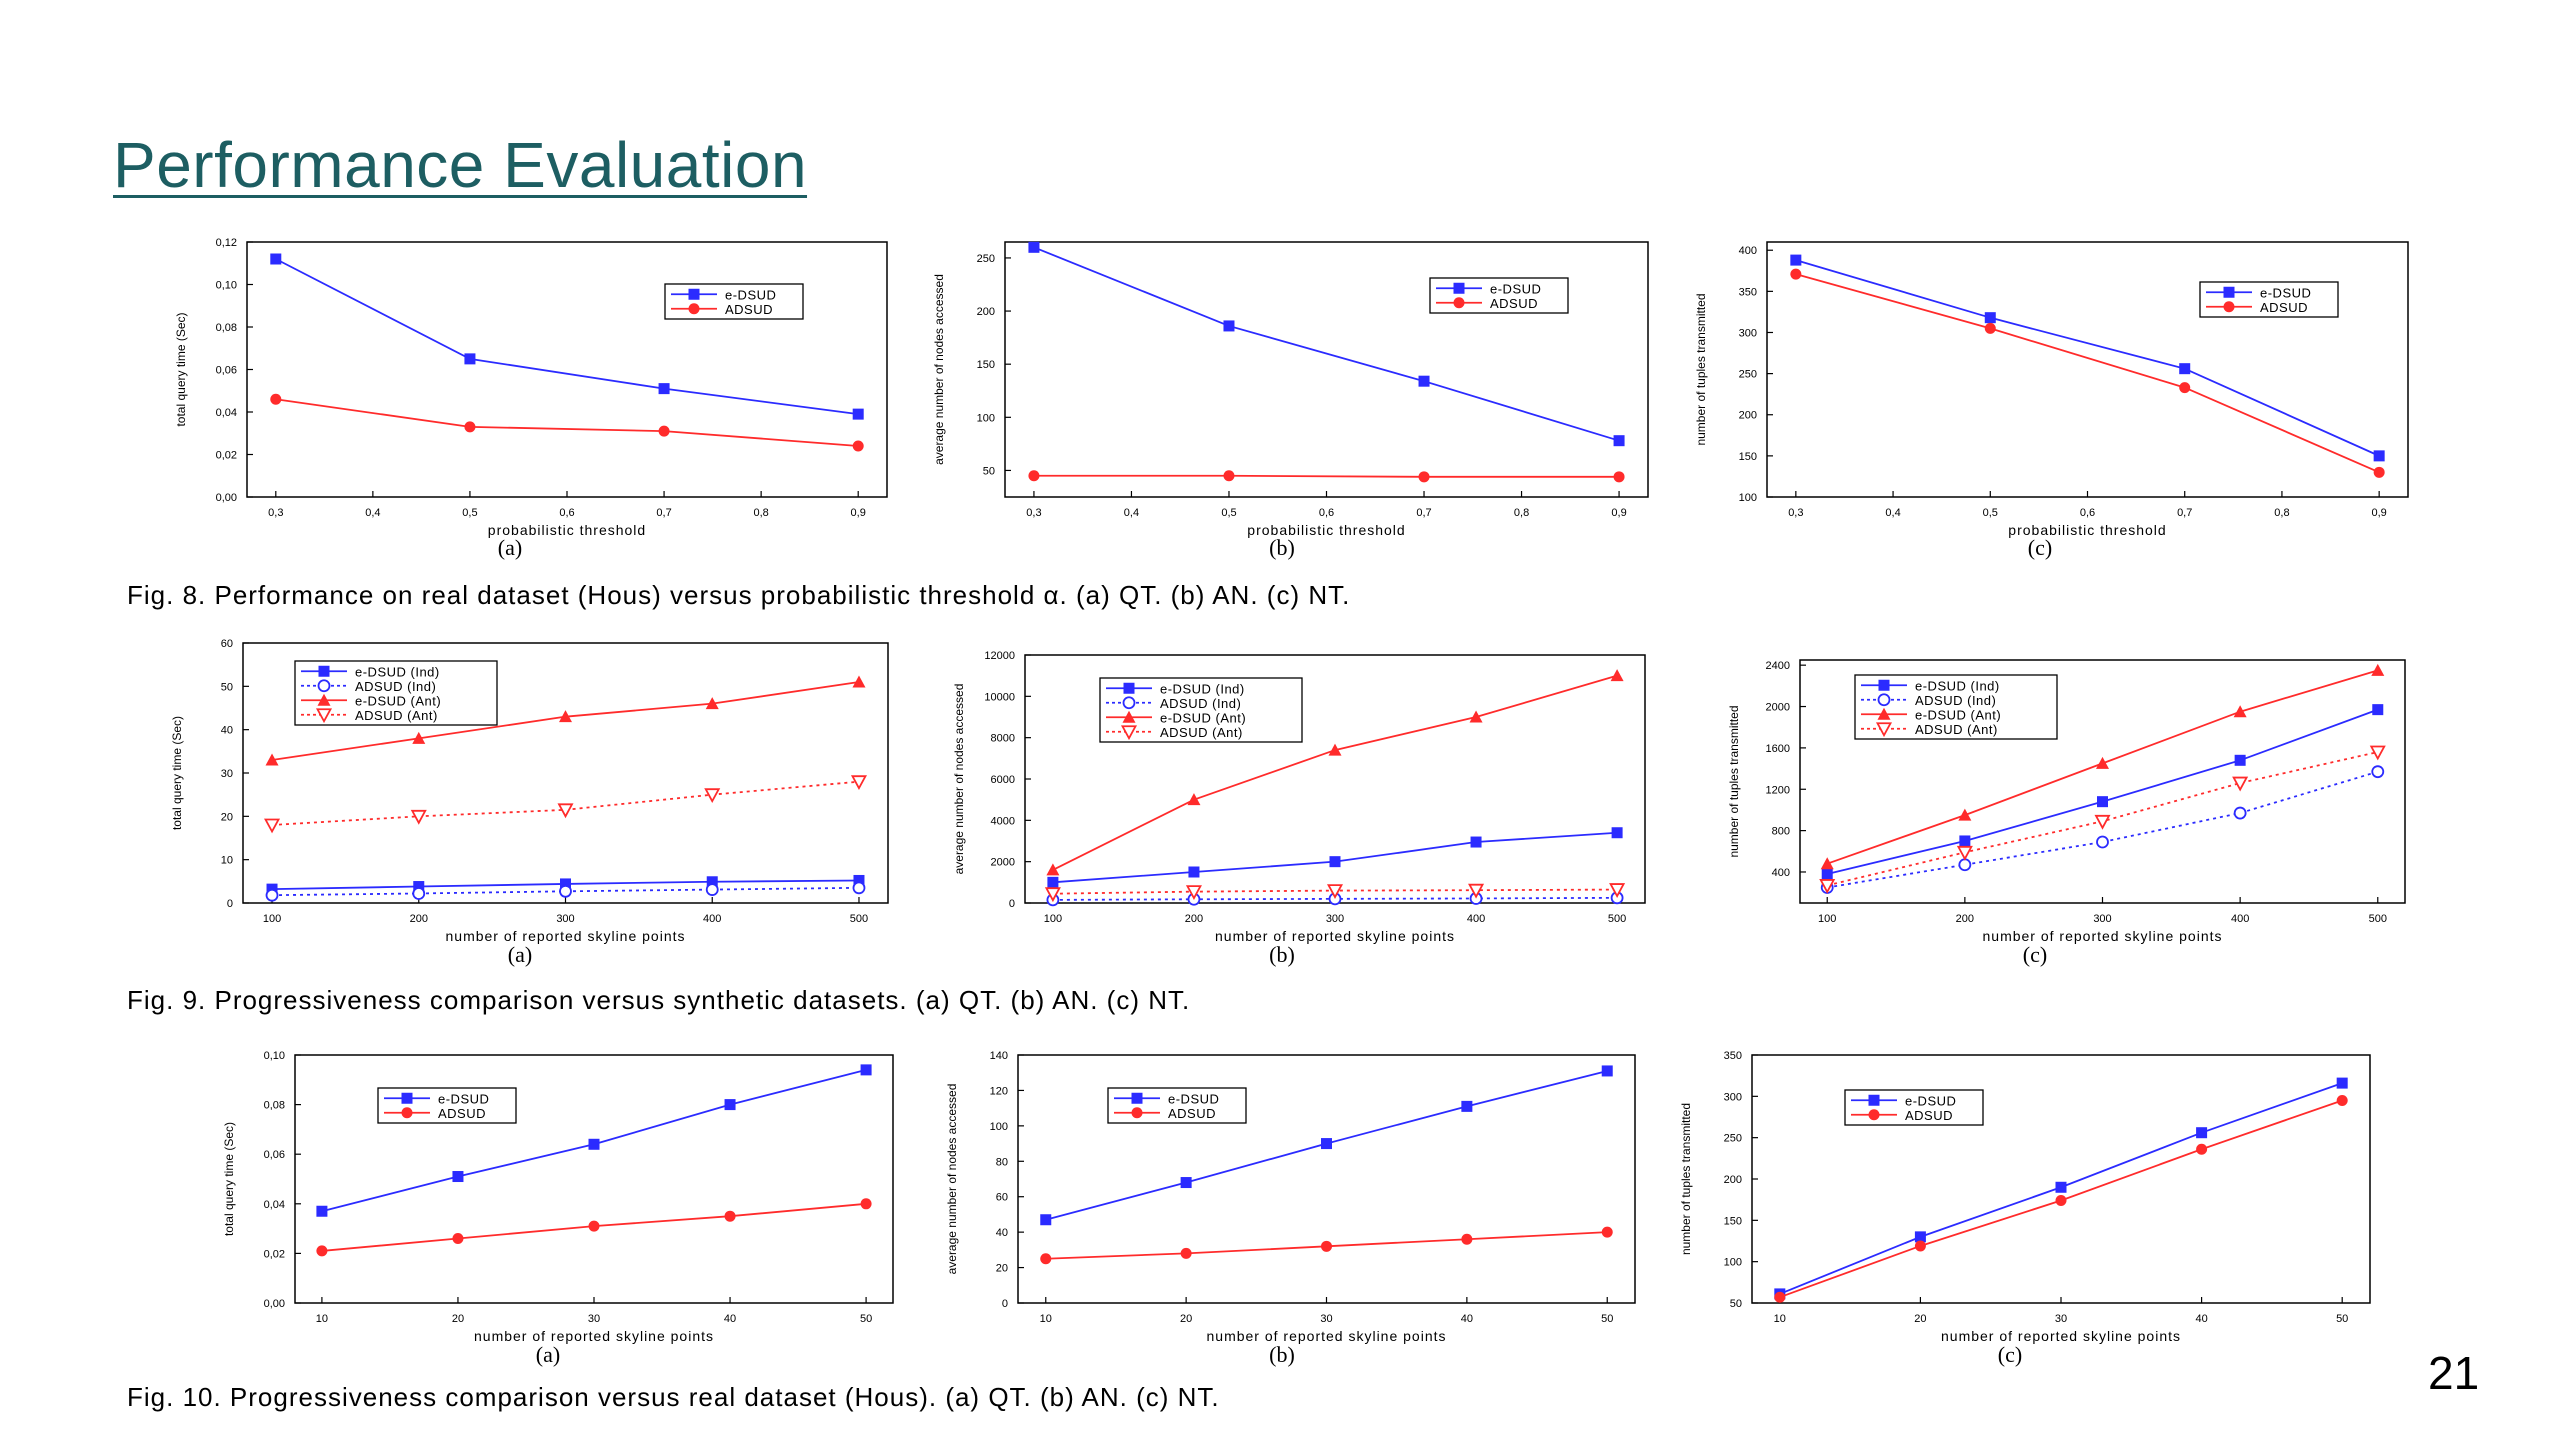  Describe the element at coordinates (227, 644) in the screenshot. I see `y-tick-label: 60` at that location.